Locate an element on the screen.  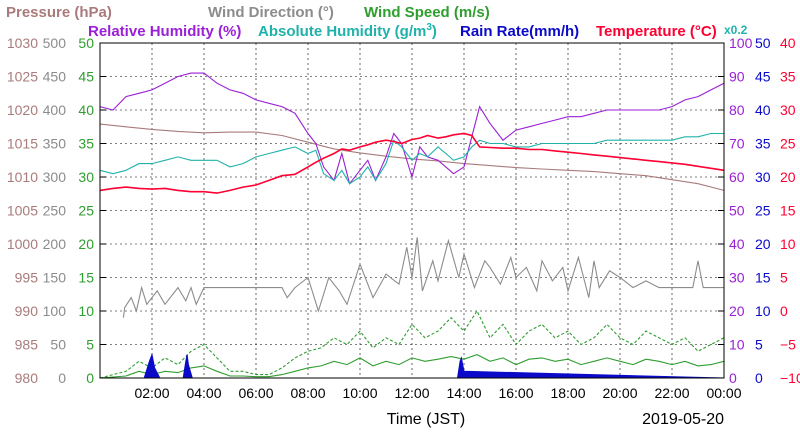
right-axis-temperature-tick: 10 is located at coordinates (788, 244).